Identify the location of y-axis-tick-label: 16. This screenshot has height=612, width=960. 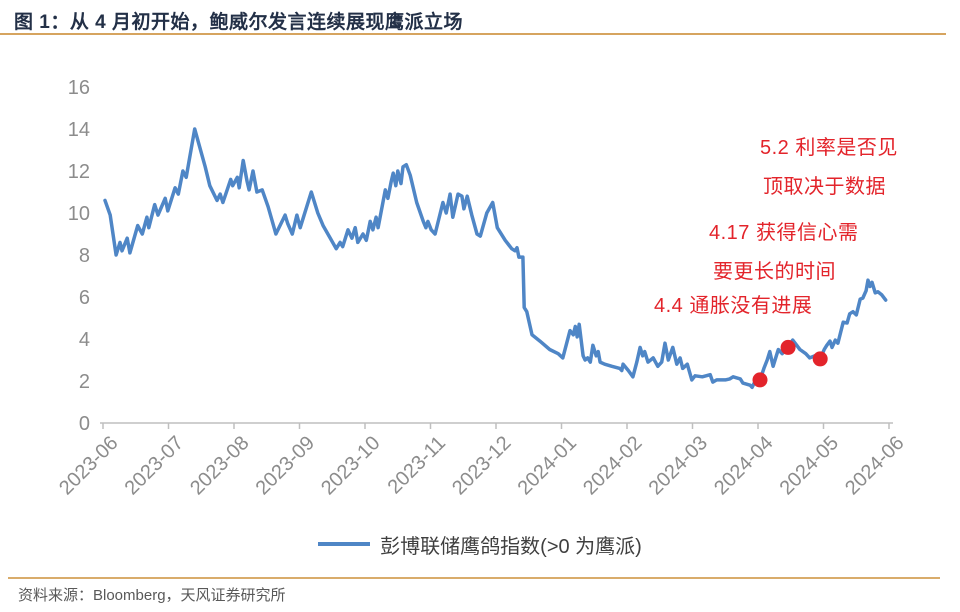
(79, 88).